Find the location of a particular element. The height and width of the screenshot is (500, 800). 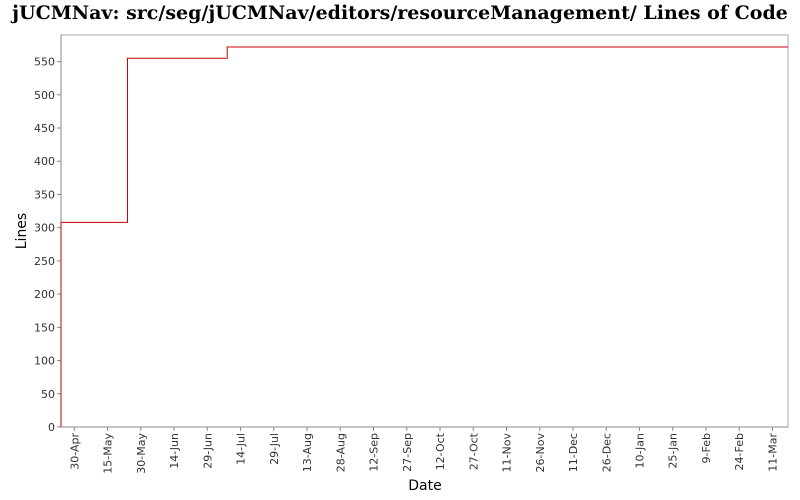

x-tick-label: 14-Jun is located at coordinates (174, 451).